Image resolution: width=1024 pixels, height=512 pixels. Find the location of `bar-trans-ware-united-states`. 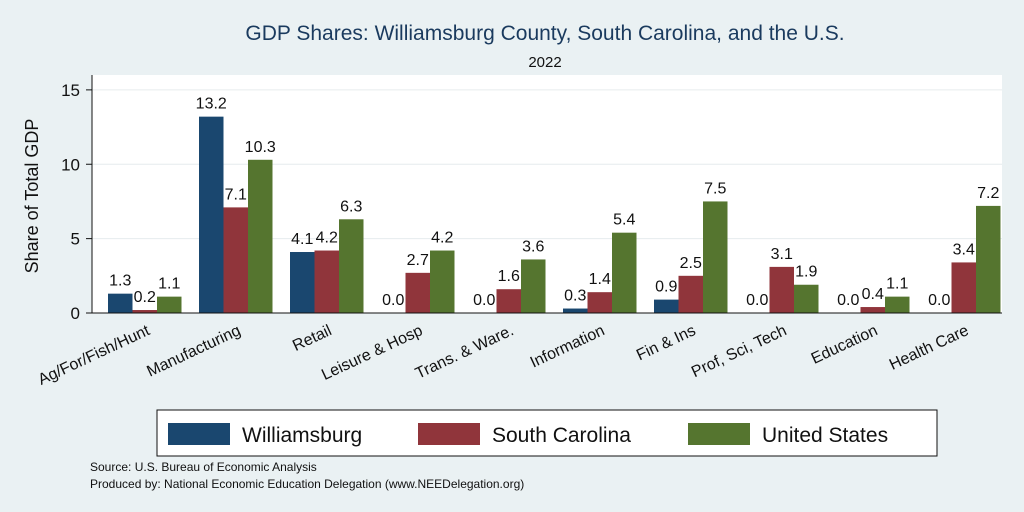

bar-trans-ware-united-states is located at coordinates (533, 286).